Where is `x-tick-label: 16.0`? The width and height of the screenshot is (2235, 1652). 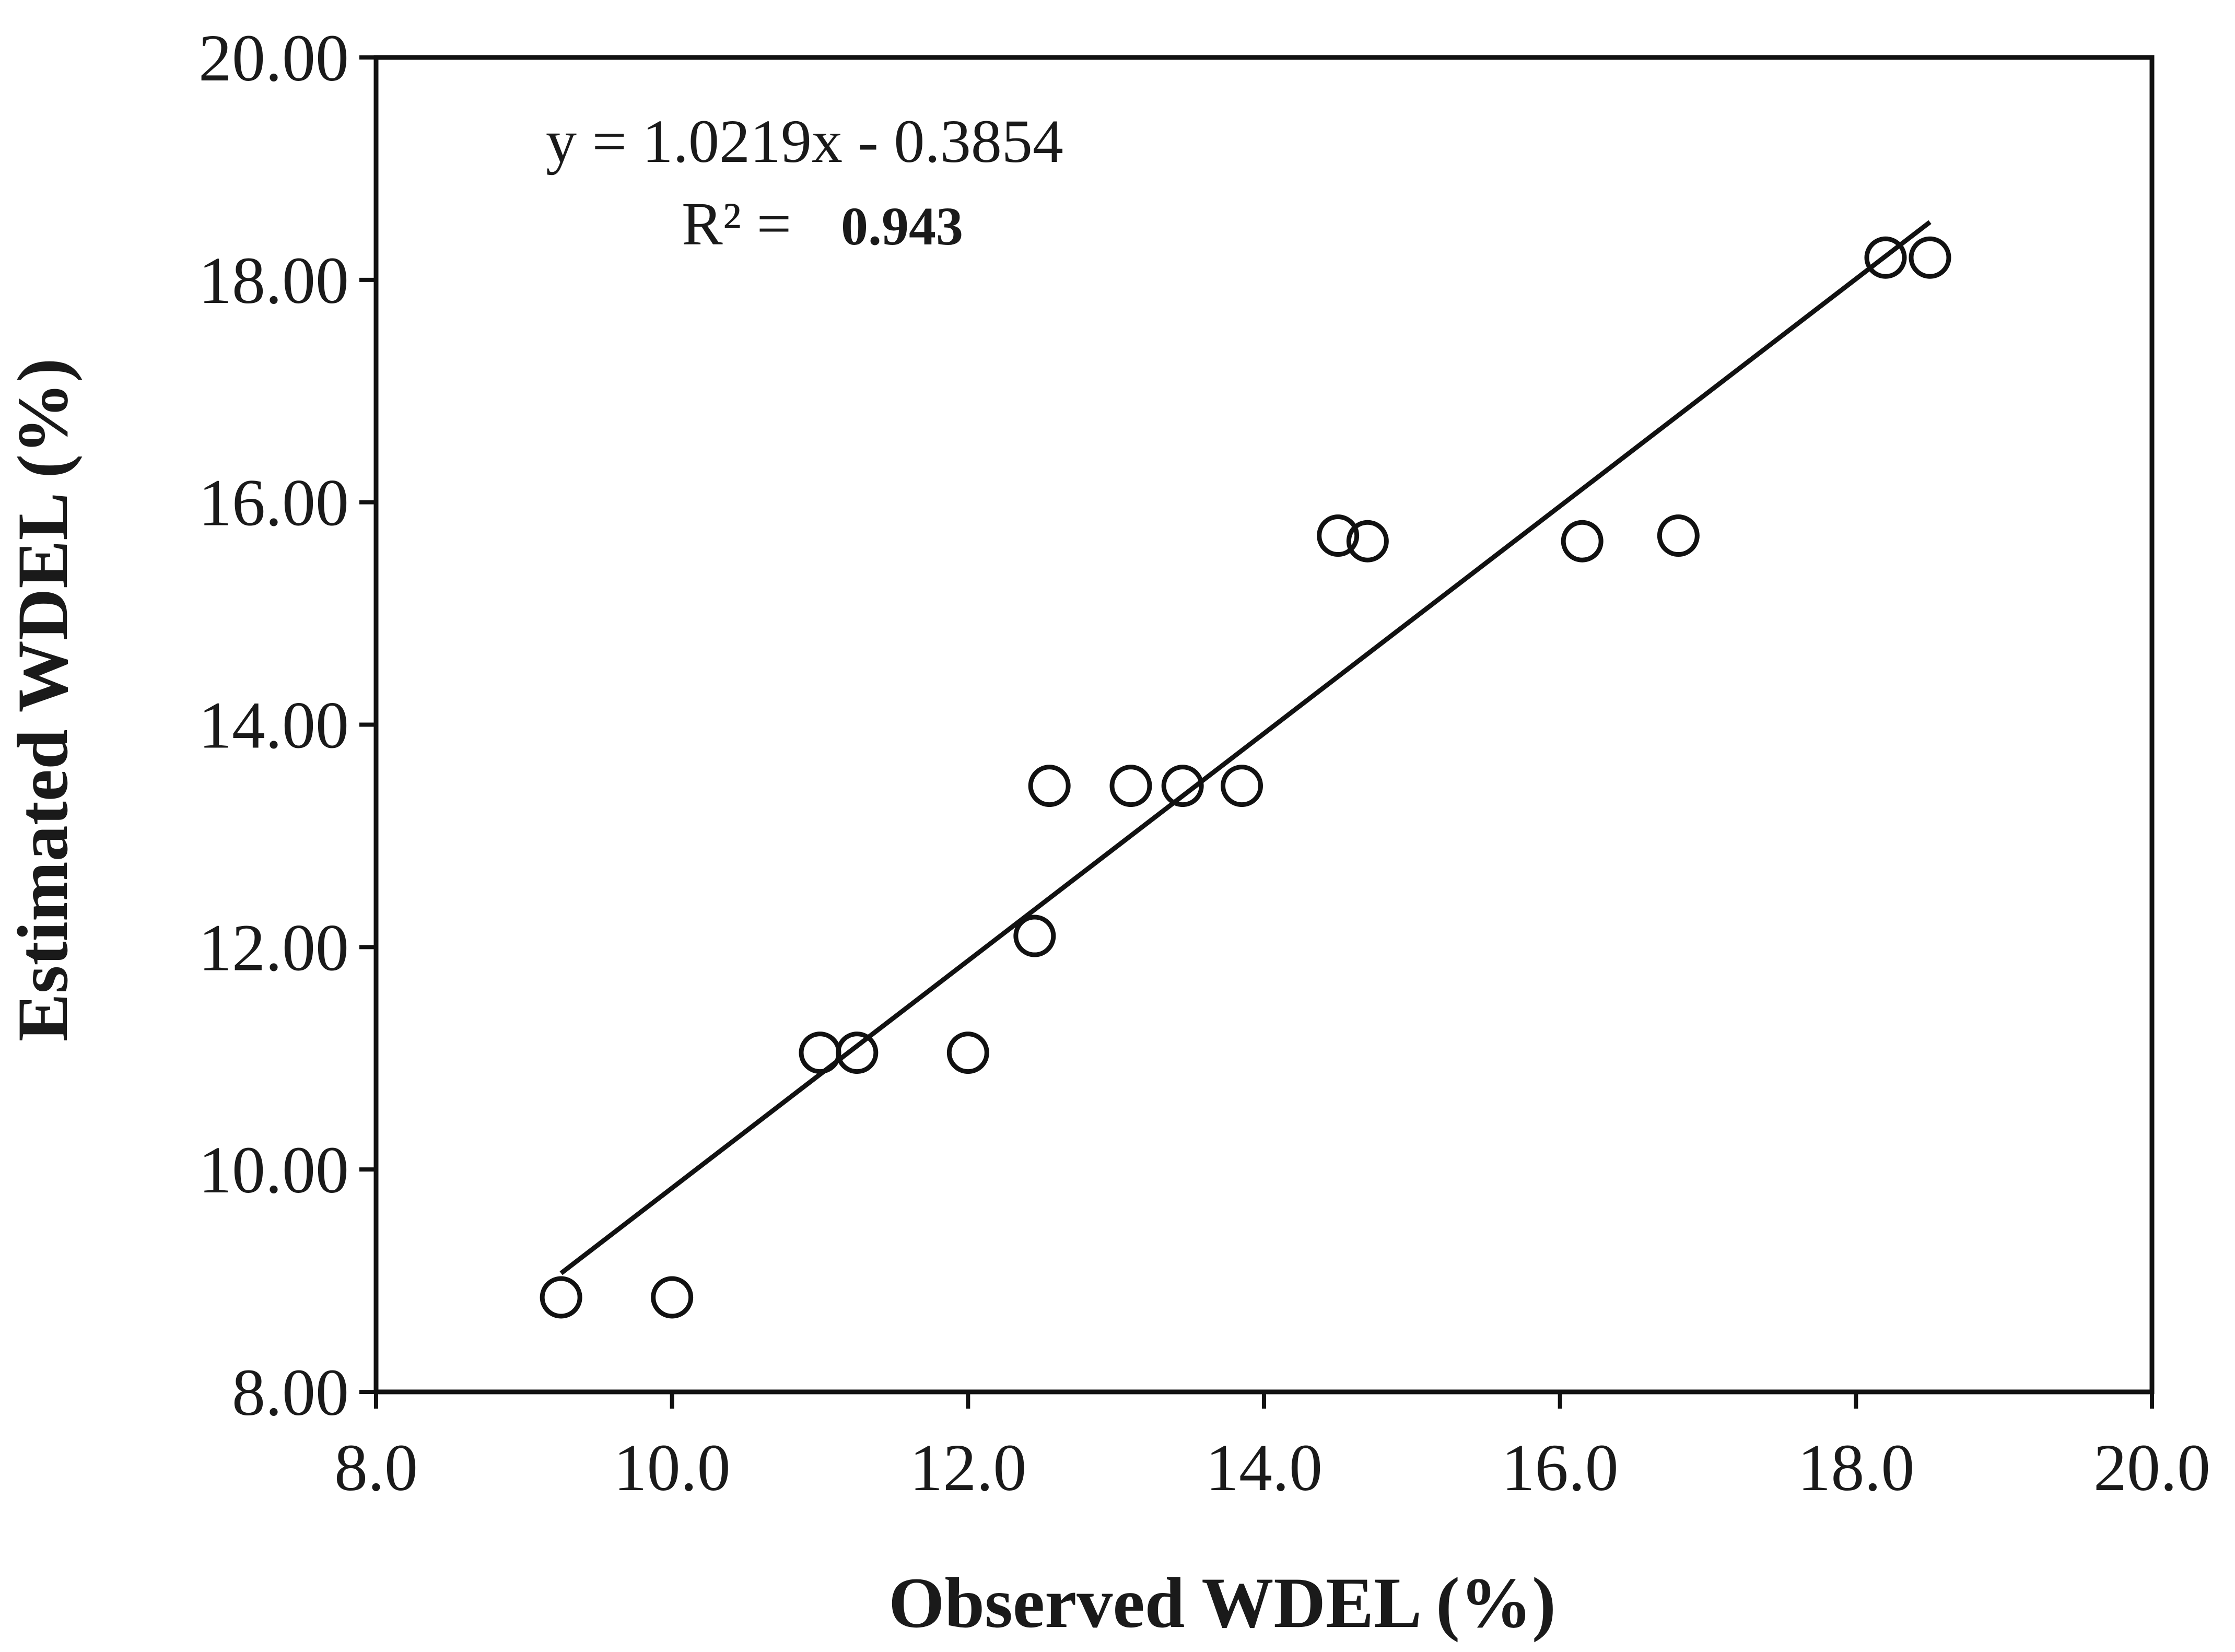
x-tick-label: 16.0 is located at coordinates (1560, 1468).